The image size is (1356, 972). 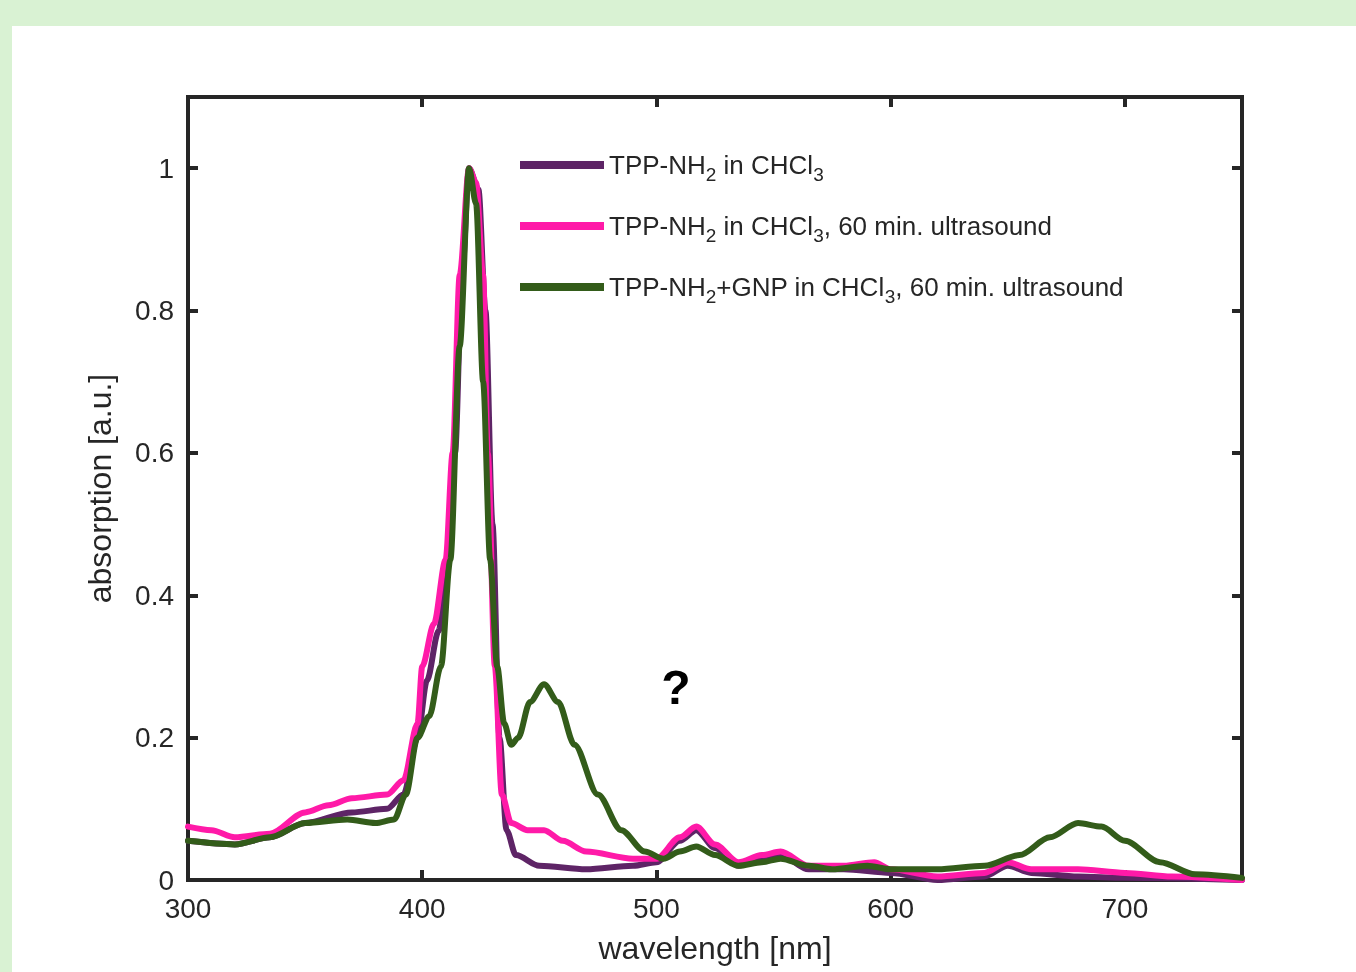 I want to click on y-tick-label: 0.4, so click(x=154, y=595).